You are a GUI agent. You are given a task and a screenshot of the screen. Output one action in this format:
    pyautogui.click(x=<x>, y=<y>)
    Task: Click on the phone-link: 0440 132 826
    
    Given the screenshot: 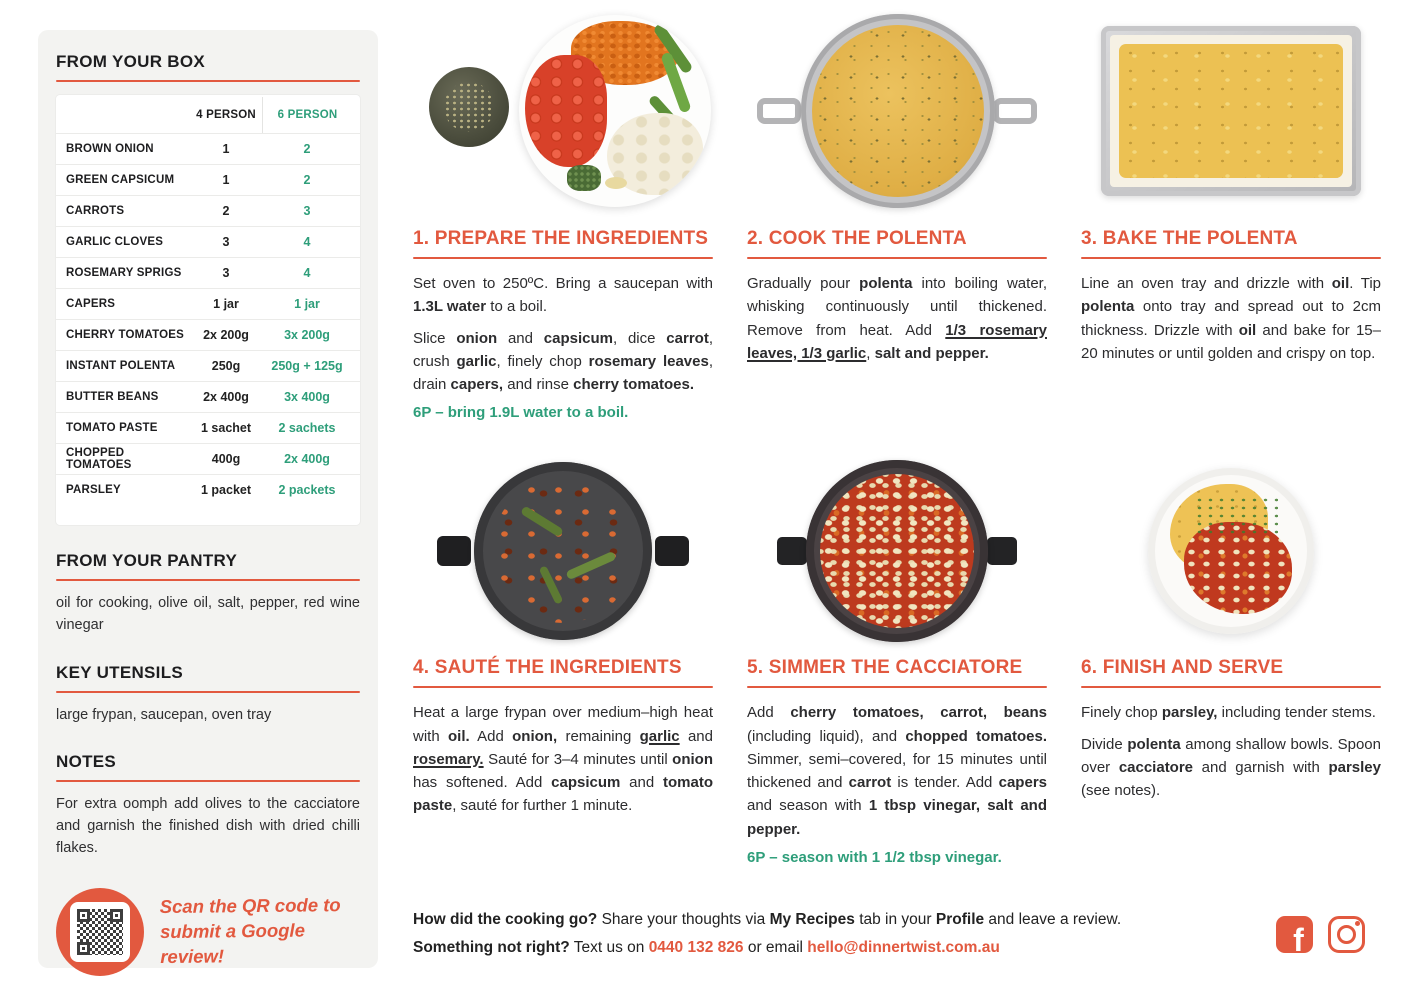 What is the action you would take?
    pyautogui.click(x=696, y=947)
    